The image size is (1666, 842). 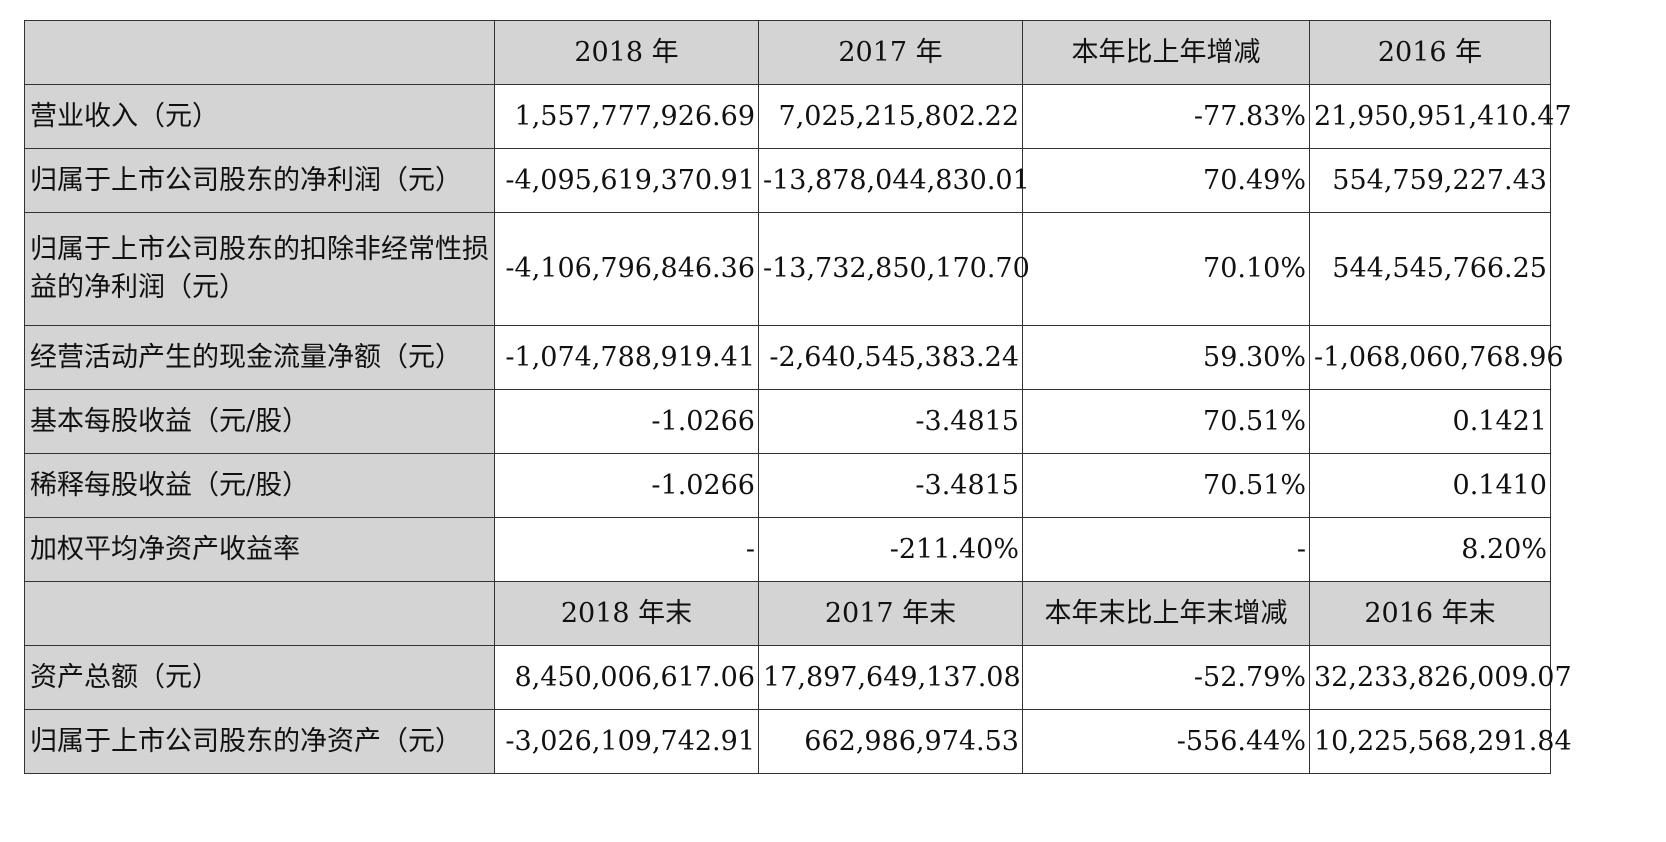 What do you see at coordinates (626, 52) in the screenshot?
I see `header-cell-2018: 2018 年` at bounding box center [626, 52].